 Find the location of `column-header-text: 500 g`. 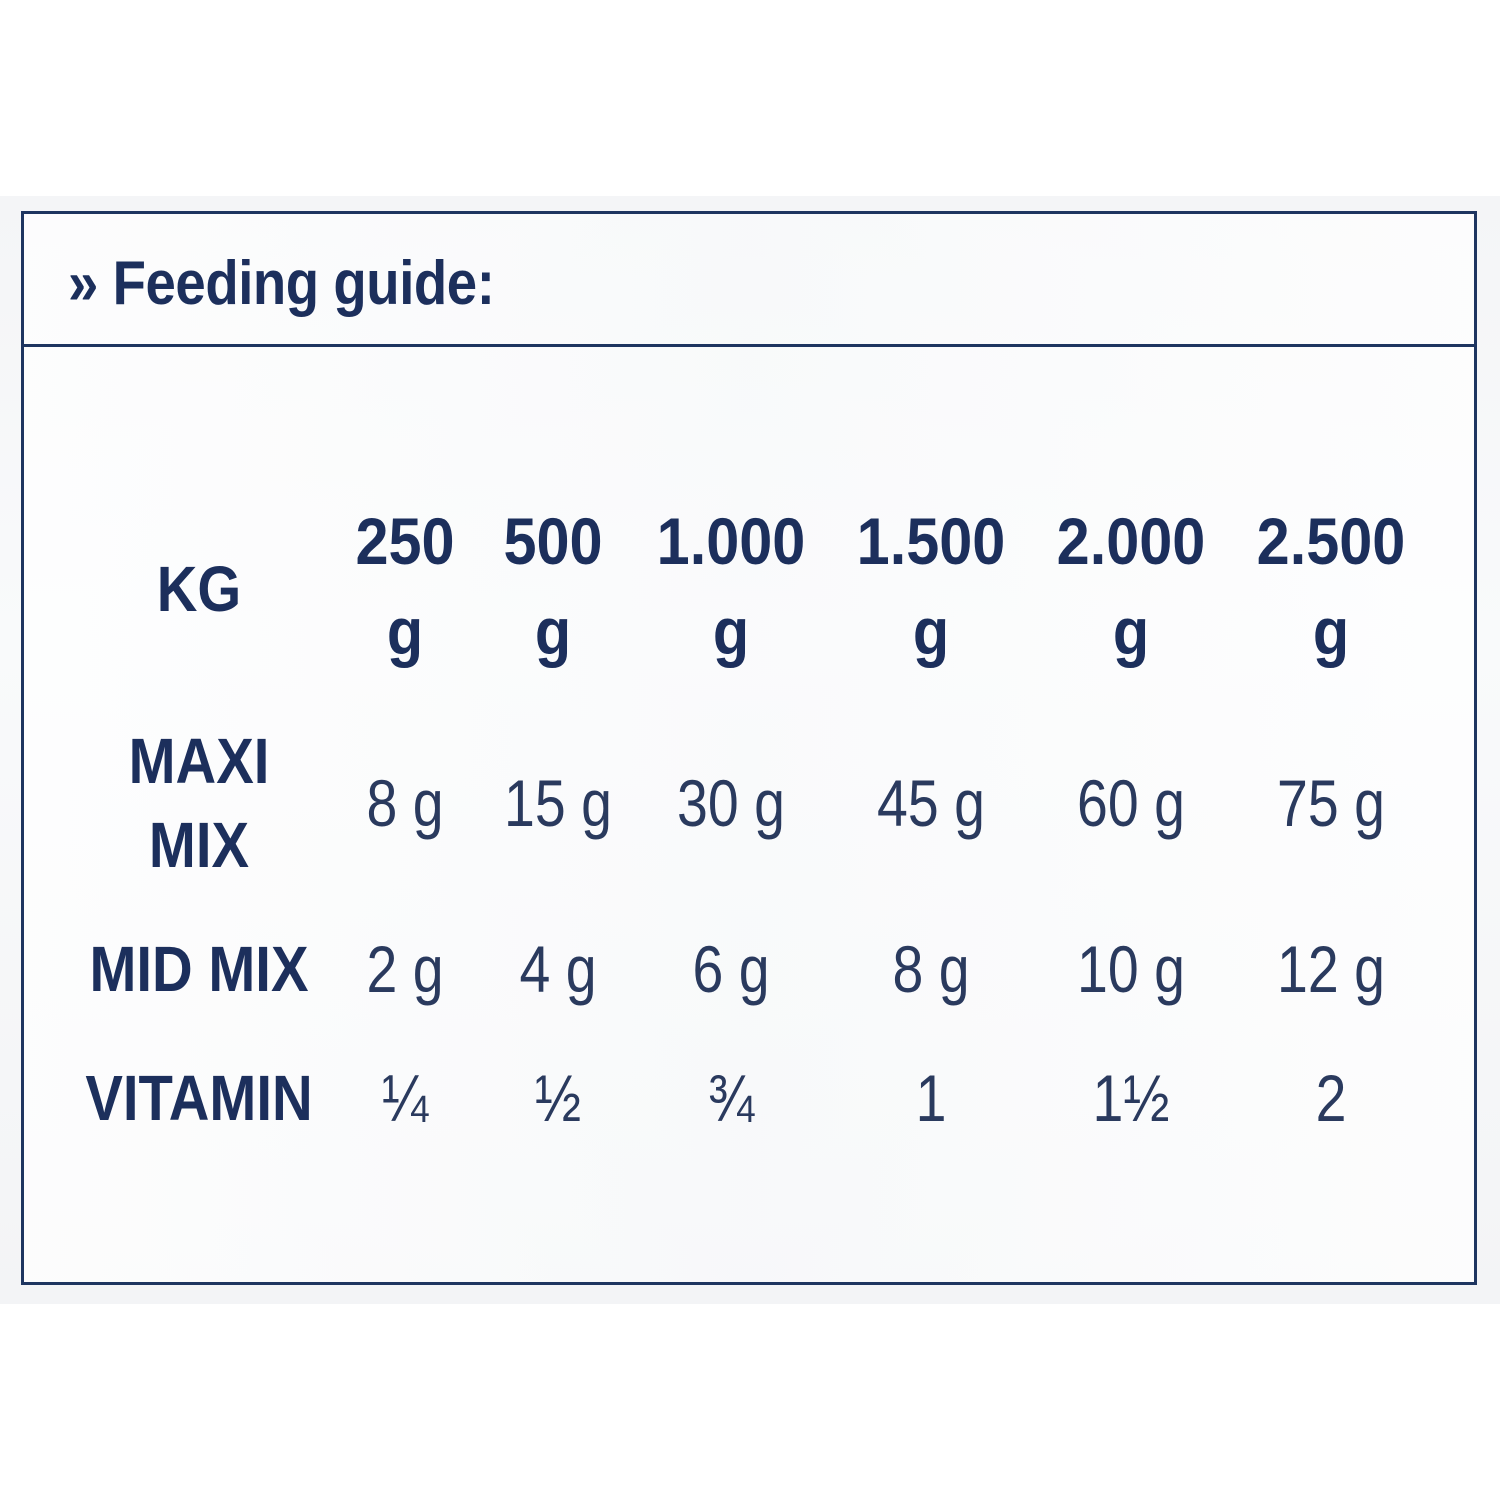

column-header-text: 500 g is located at coordinates (553, 586).